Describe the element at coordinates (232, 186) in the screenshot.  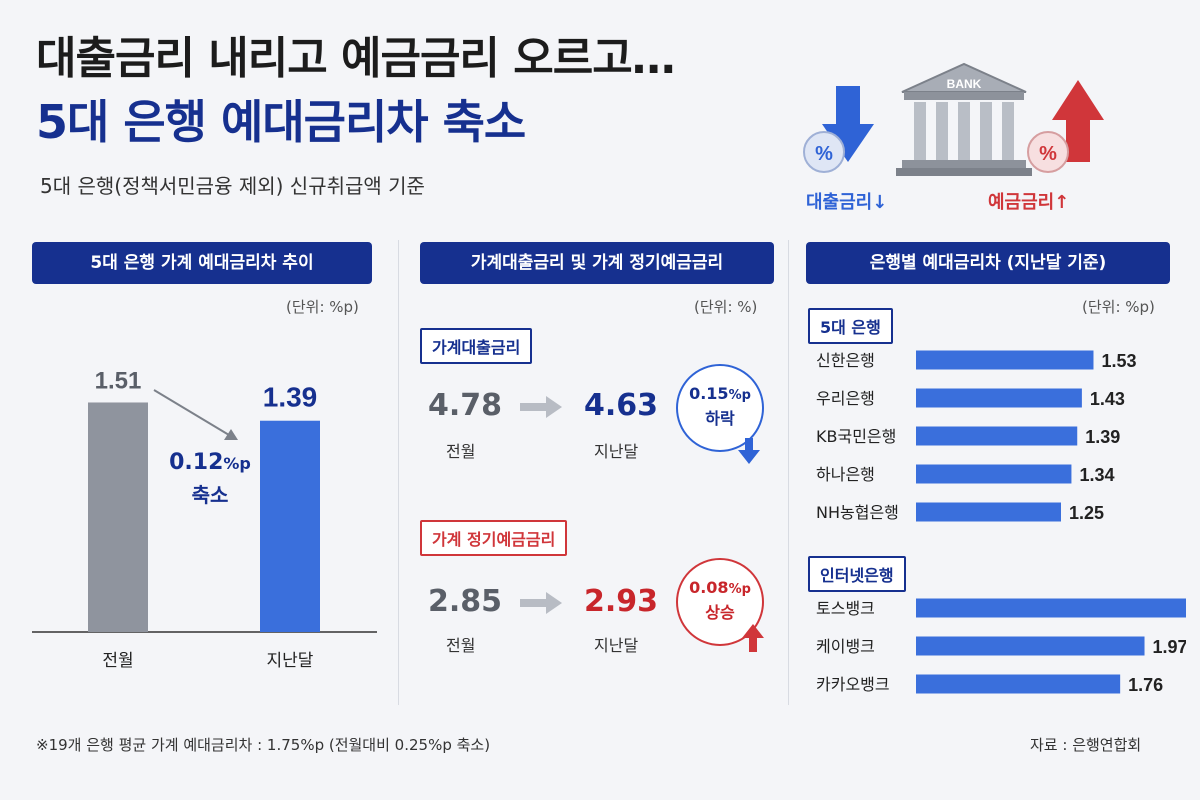
I see `page-subtitle: 5대 은행(정책서민금융 제외) 신규취급액 기준` at that location.